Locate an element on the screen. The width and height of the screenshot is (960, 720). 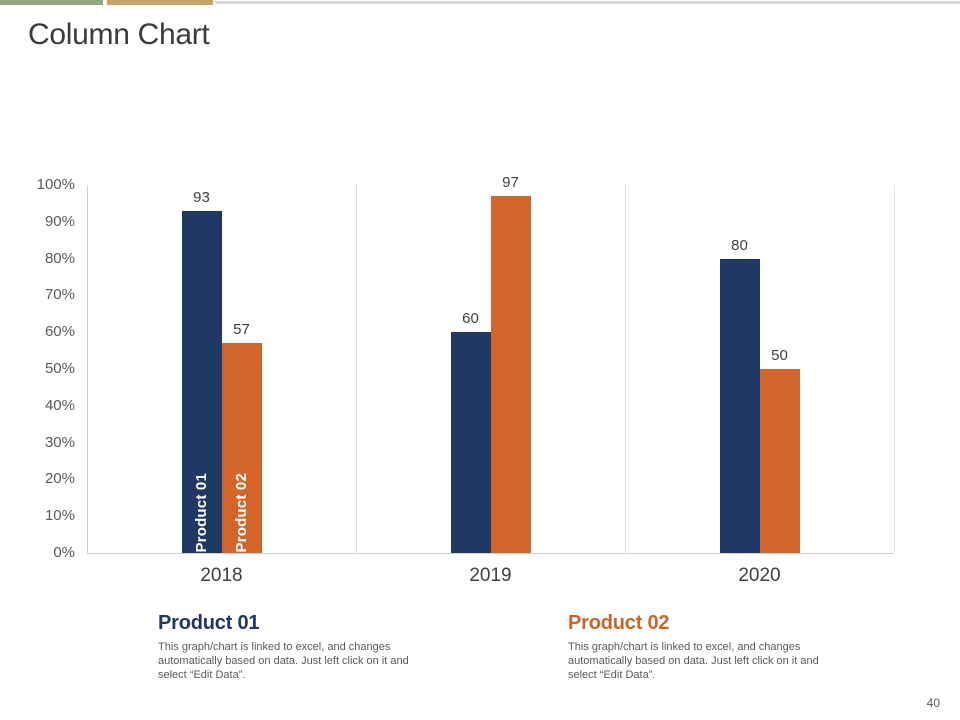
bar-product-01-2019 is located at coordinates (470, 442).